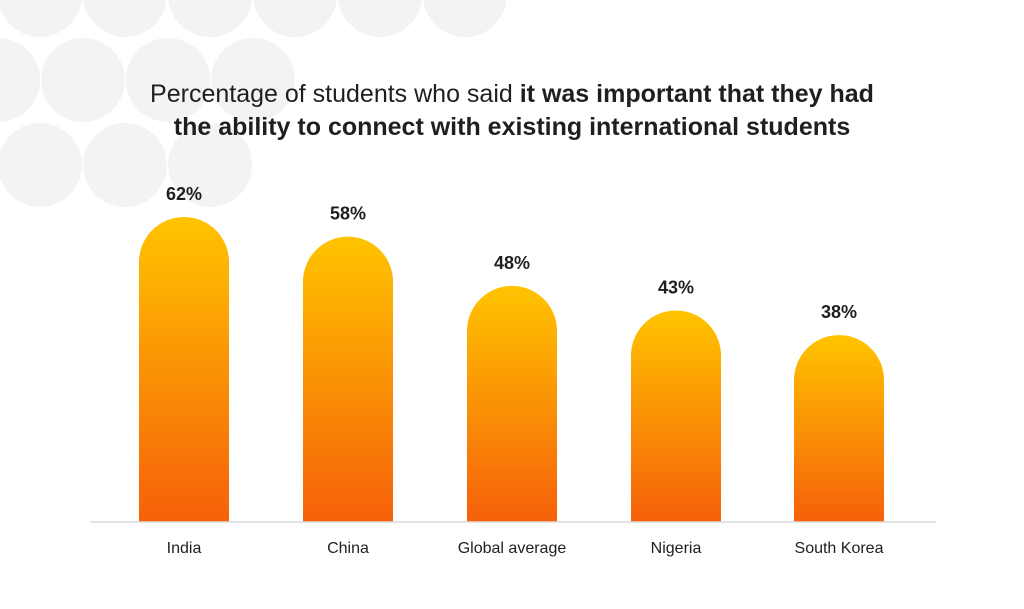 The height and width of the screenshot is (609, 1024). What do you see at coordinates (184, 369) in the screenshot?
I see `bar-india` at bounding box center [184, 369].